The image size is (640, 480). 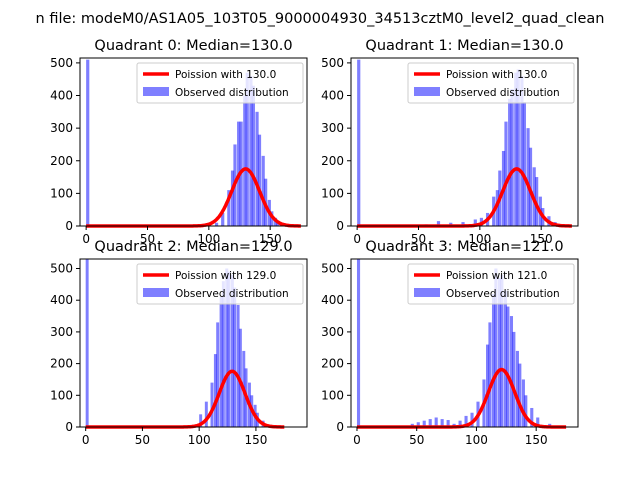 What do you see at coordinates (193, 46) in the screenshot?
I see `panel-title: Quadrant 0: Median=130.0` at bounding box center [193, 46].